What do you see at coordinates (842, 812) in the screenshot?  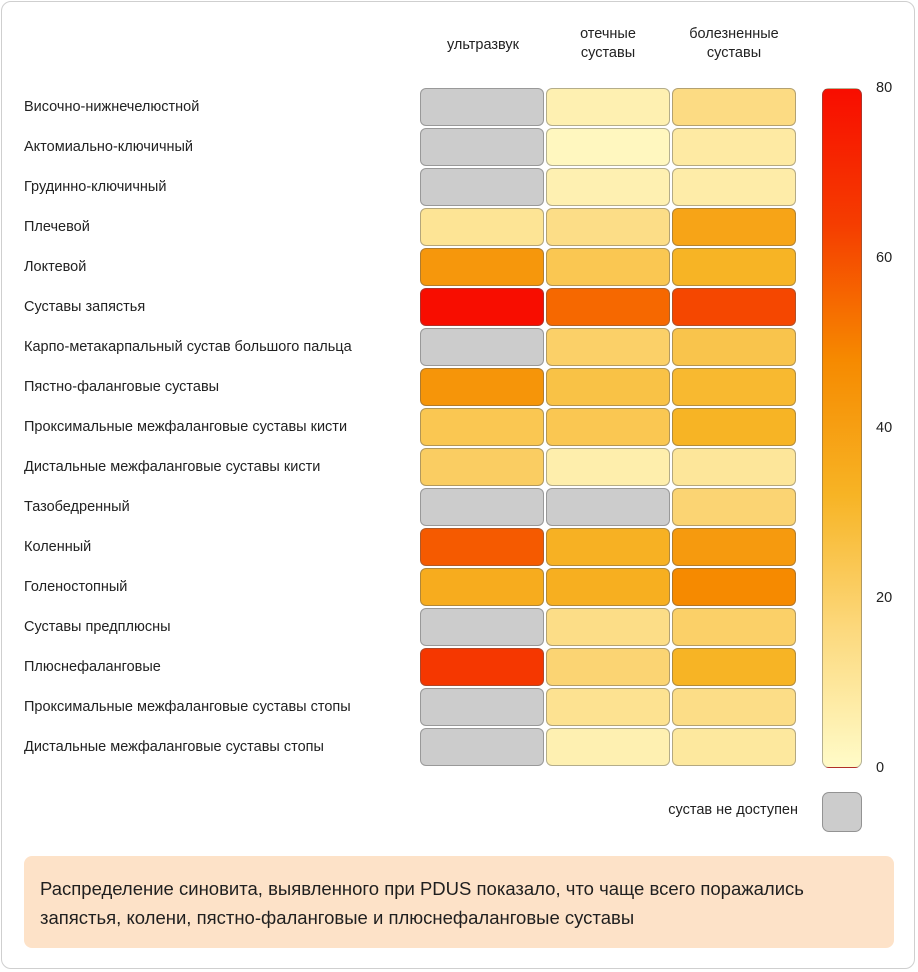 I see `missing-legend-swatch` at bounding box center [842, 812].